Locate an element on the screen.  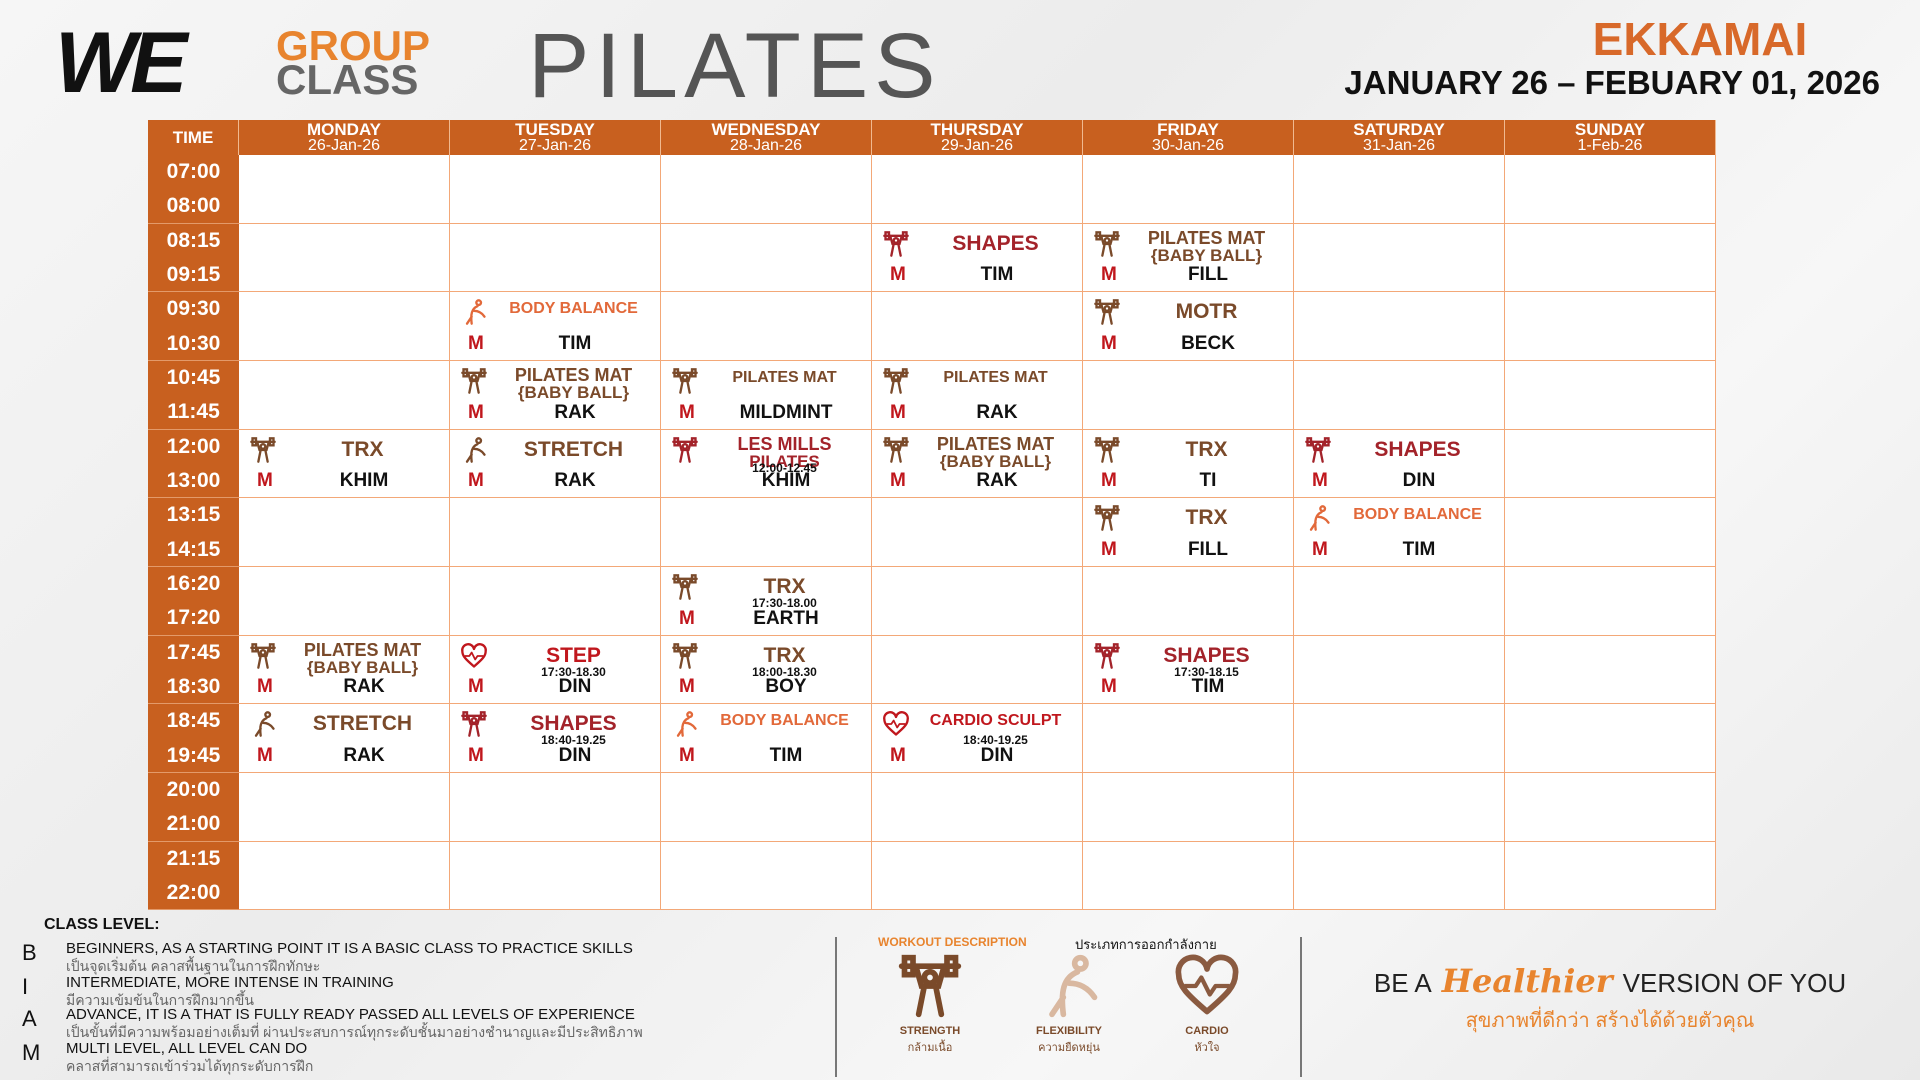
day-name: THURSDAY is located at coordinates (977, 129).